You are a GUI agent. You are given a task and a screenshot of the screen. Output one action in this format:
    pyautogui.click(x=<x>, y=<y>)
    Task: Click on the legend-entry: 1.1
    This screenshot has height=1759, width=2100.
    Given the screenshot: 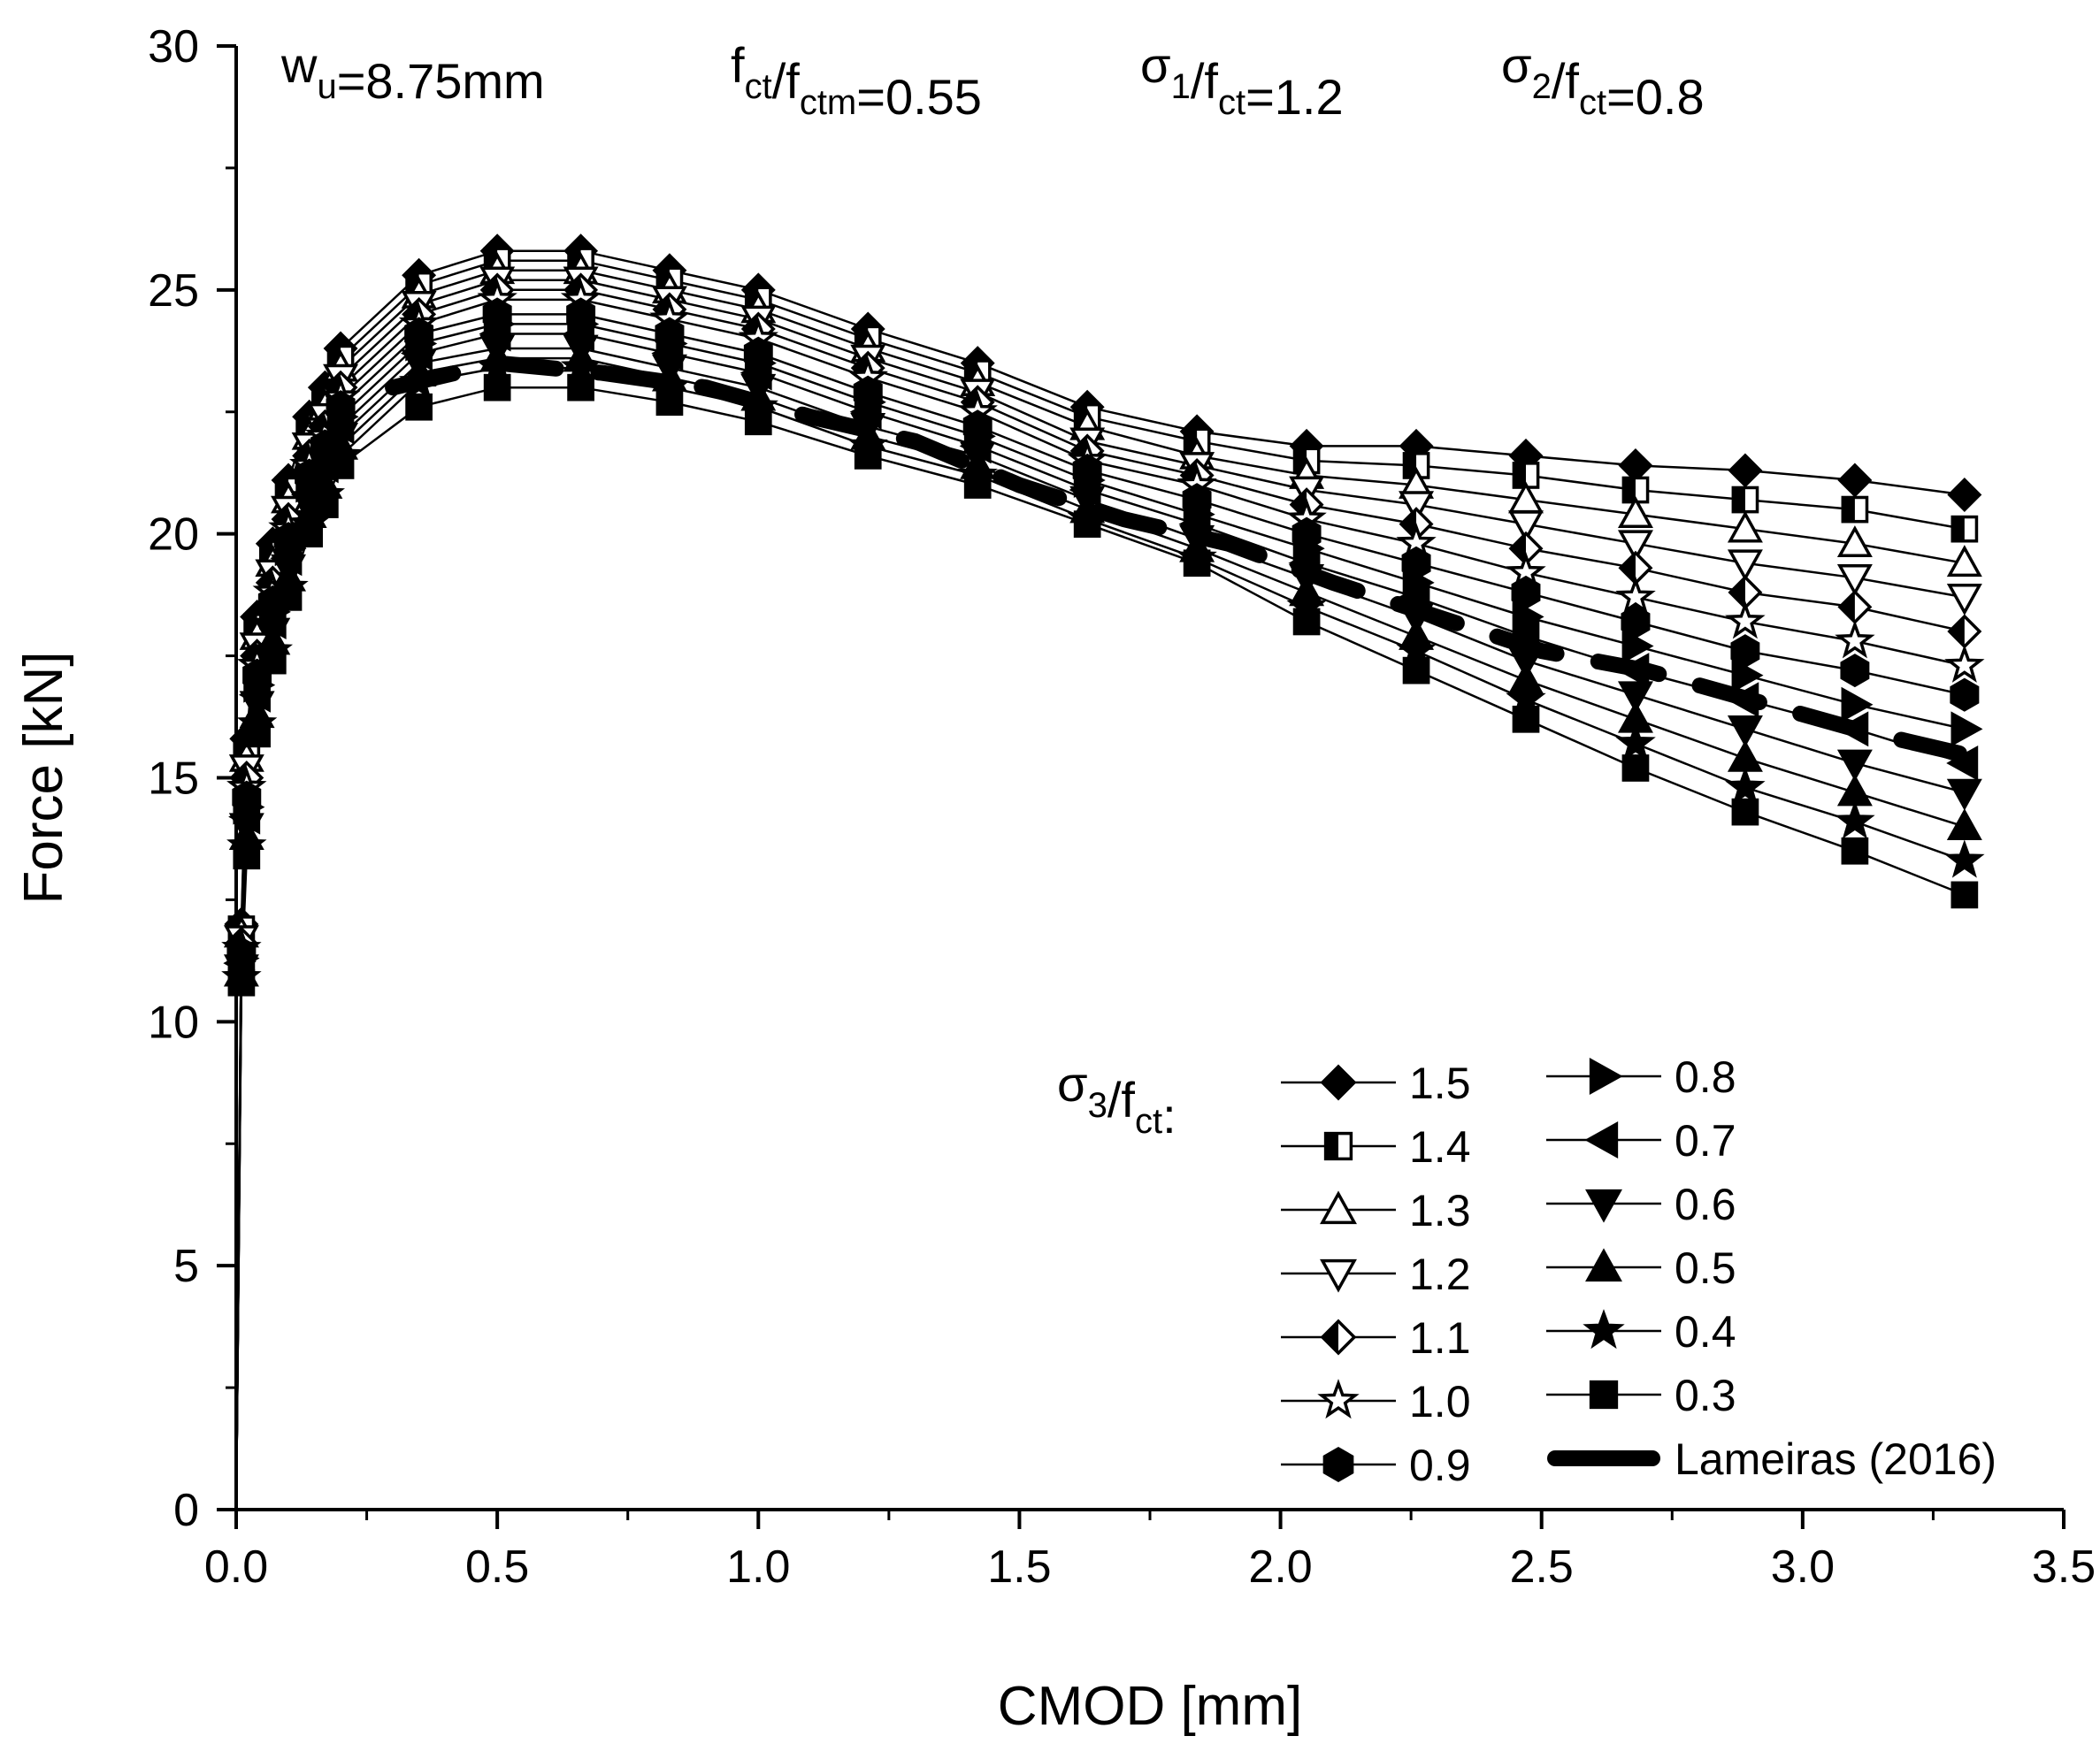 What is the action you would take?
    pyautogui.click(x=1376, y=1338)
    